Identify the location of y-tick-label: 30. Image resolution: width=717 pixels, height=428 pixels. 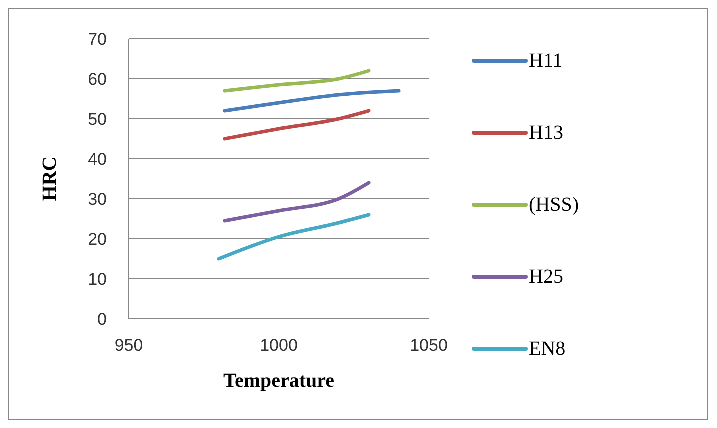
(97, 200).